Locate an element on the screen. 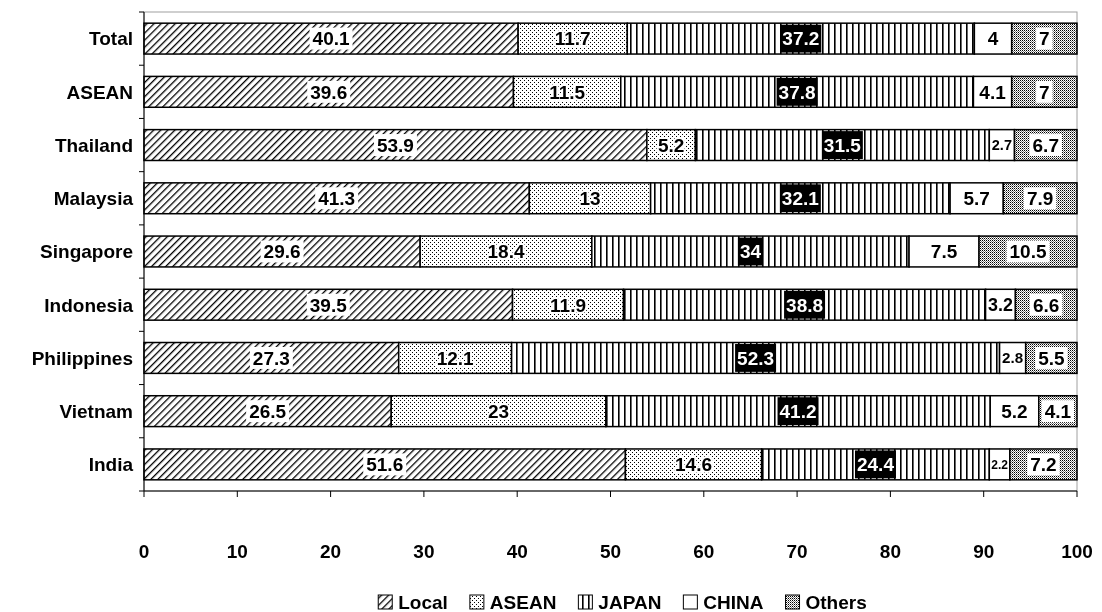 The image size is (1102, 612). x-tick-label: 0 is located at coordinates (144, 551).